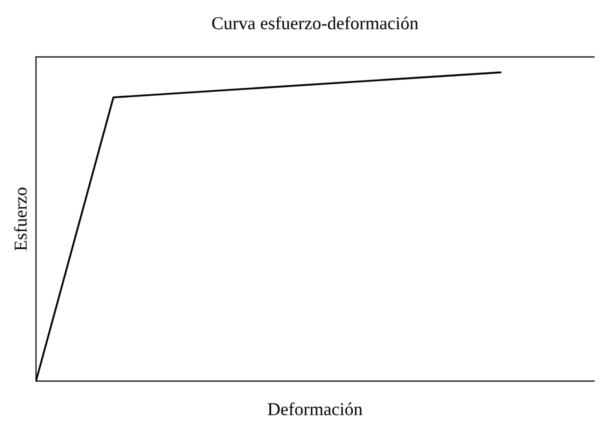 This screenshot has width=600, height=438. Describe the element at coordinates (315, 409) in the screenshot. I see `x-axis-title: Deformación` at that location.